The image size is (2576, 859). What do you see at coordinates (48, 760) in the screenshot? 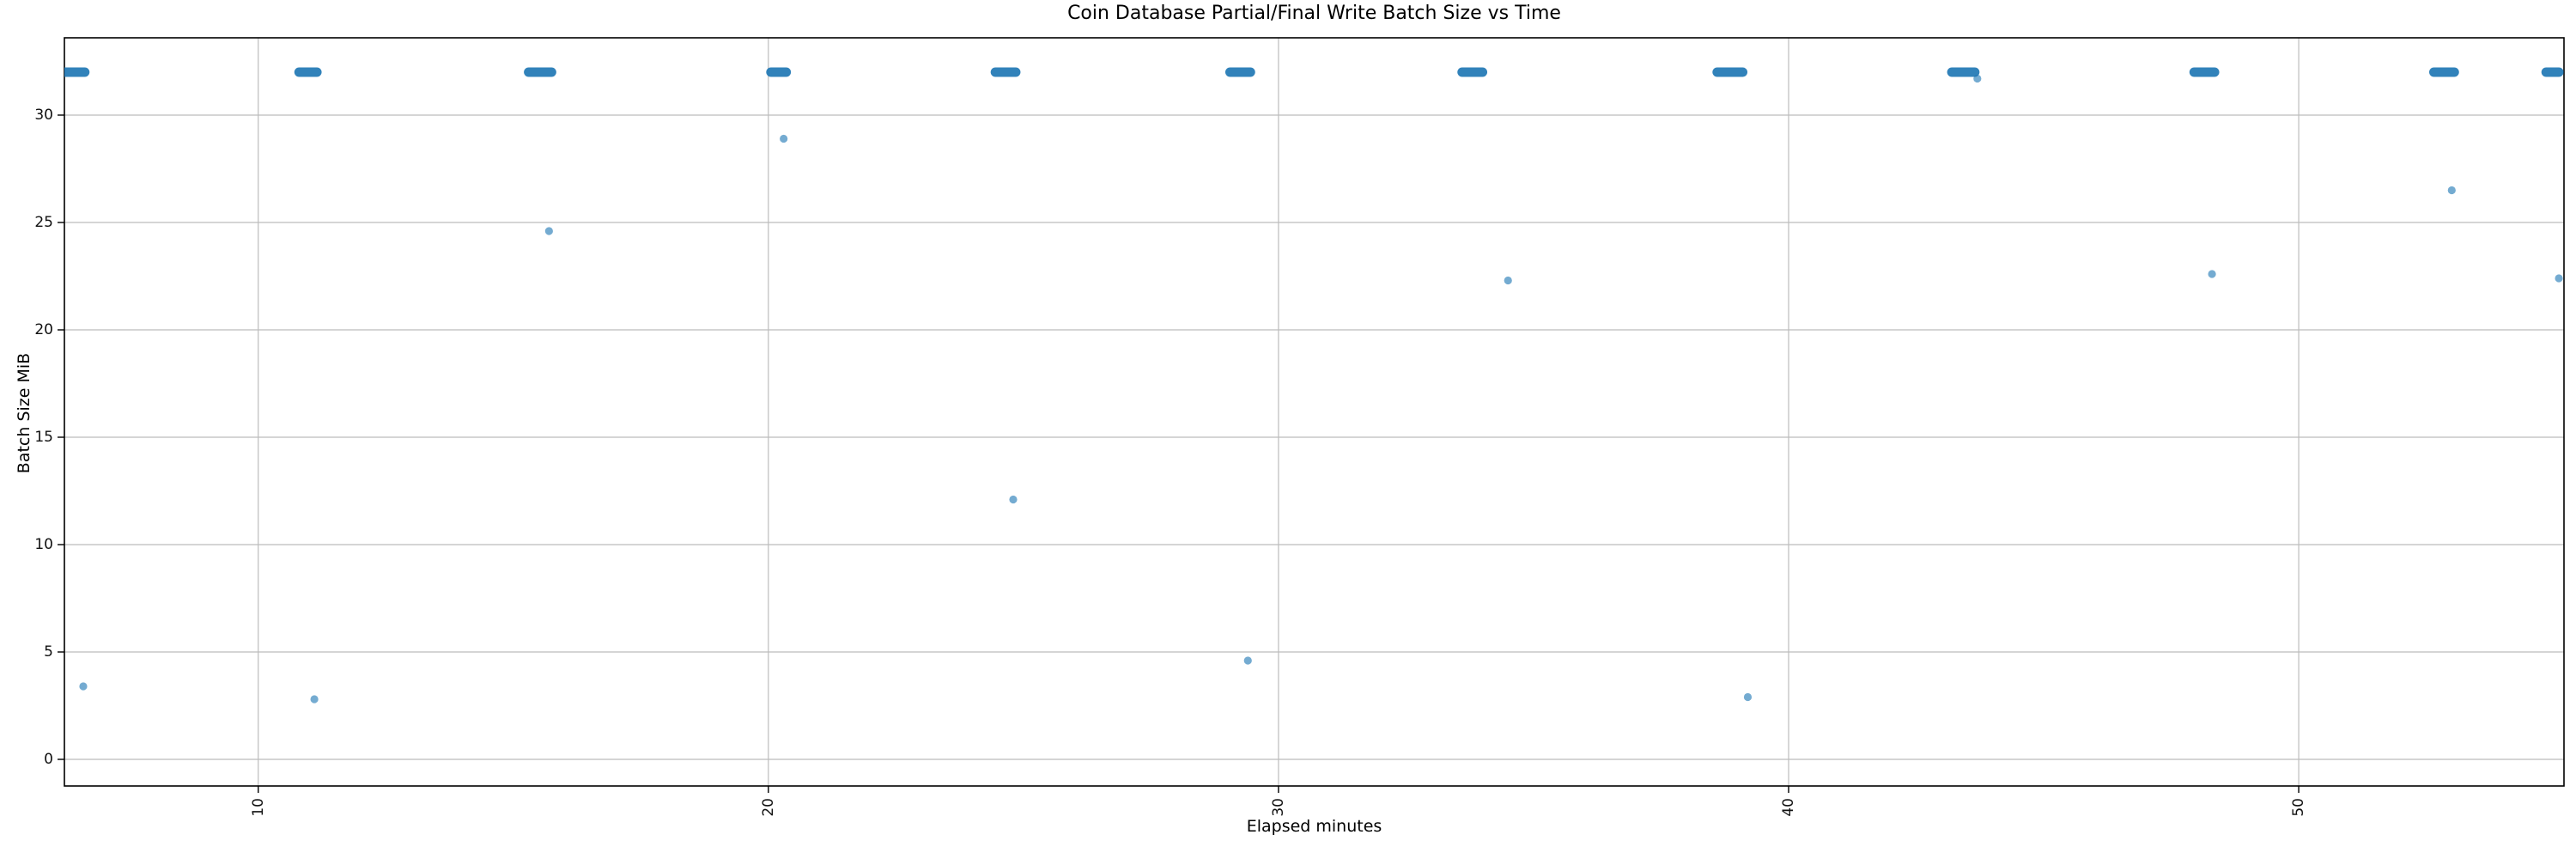
I see `y-tick-label: 0` at bounding box center [48, 760].